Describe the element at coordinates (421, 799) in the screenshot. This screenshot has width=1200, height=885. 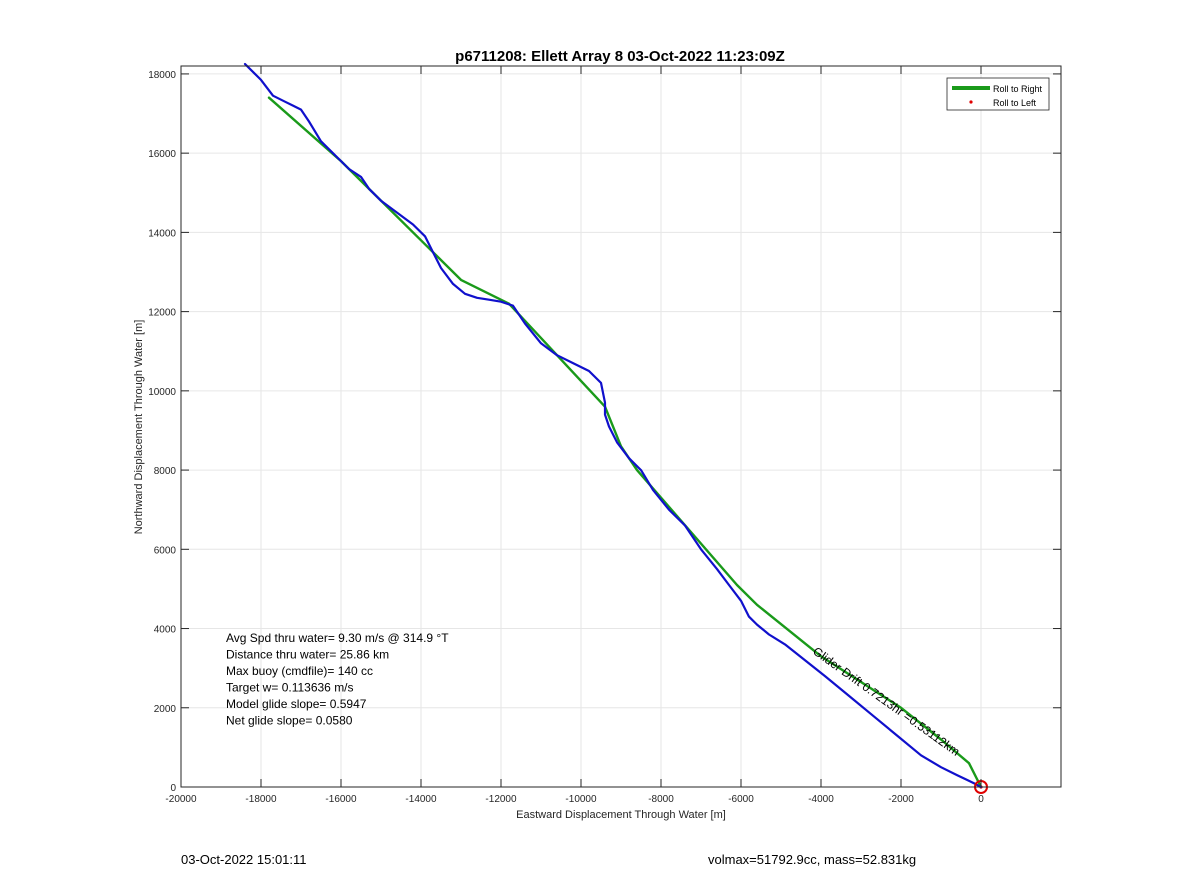
I see `x-tick-label: -14000` at that location.